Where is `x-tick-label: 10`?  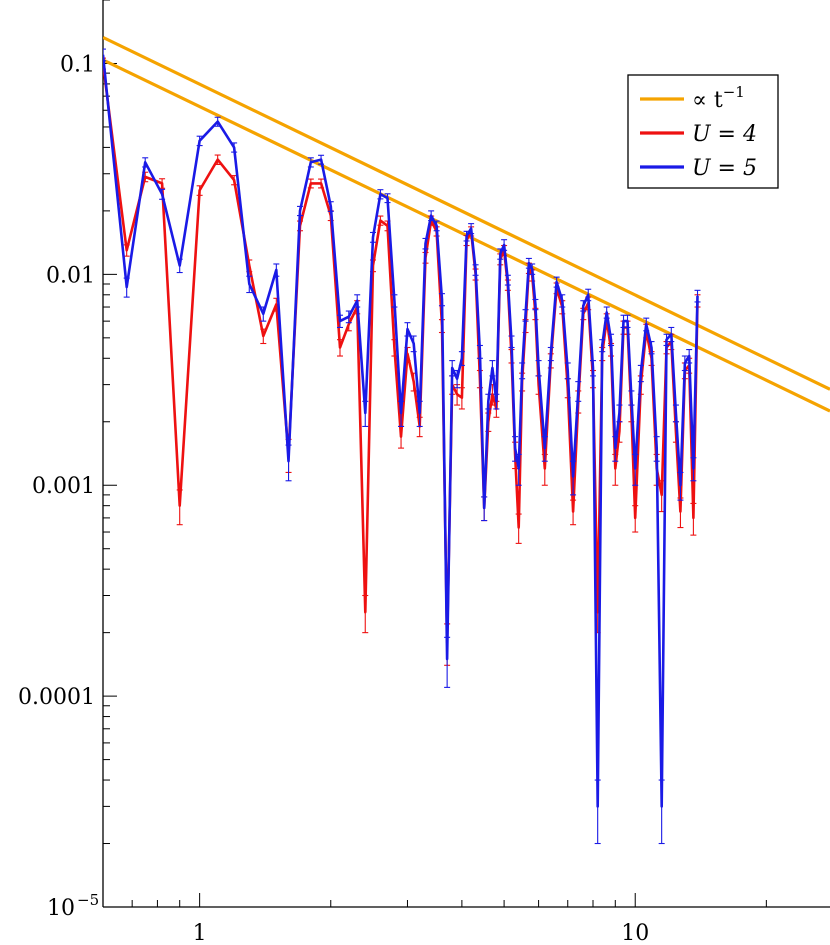
x-tick-label: 10 is located at coordinates (635, 933).